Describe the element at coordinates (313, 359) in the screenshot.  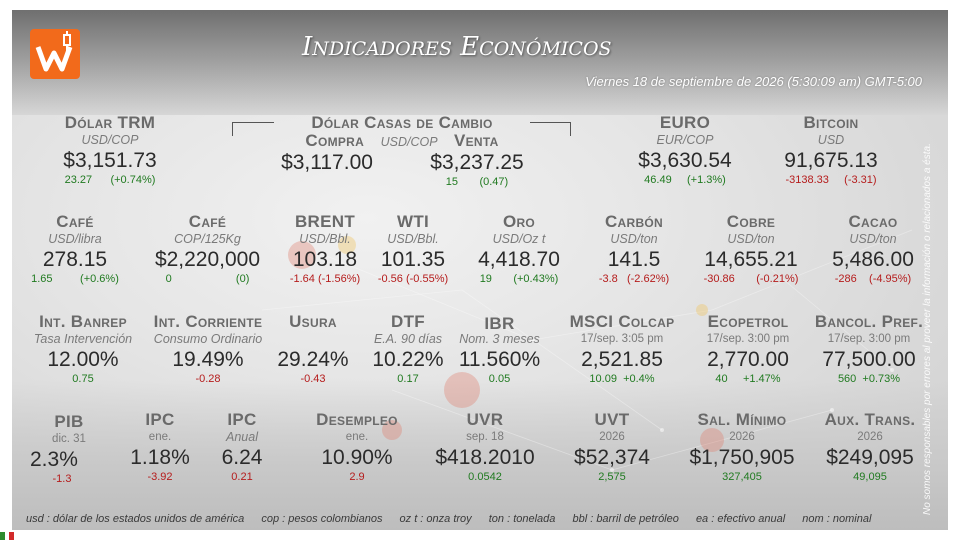
I see `indicator-value: 29.24%` at that location.